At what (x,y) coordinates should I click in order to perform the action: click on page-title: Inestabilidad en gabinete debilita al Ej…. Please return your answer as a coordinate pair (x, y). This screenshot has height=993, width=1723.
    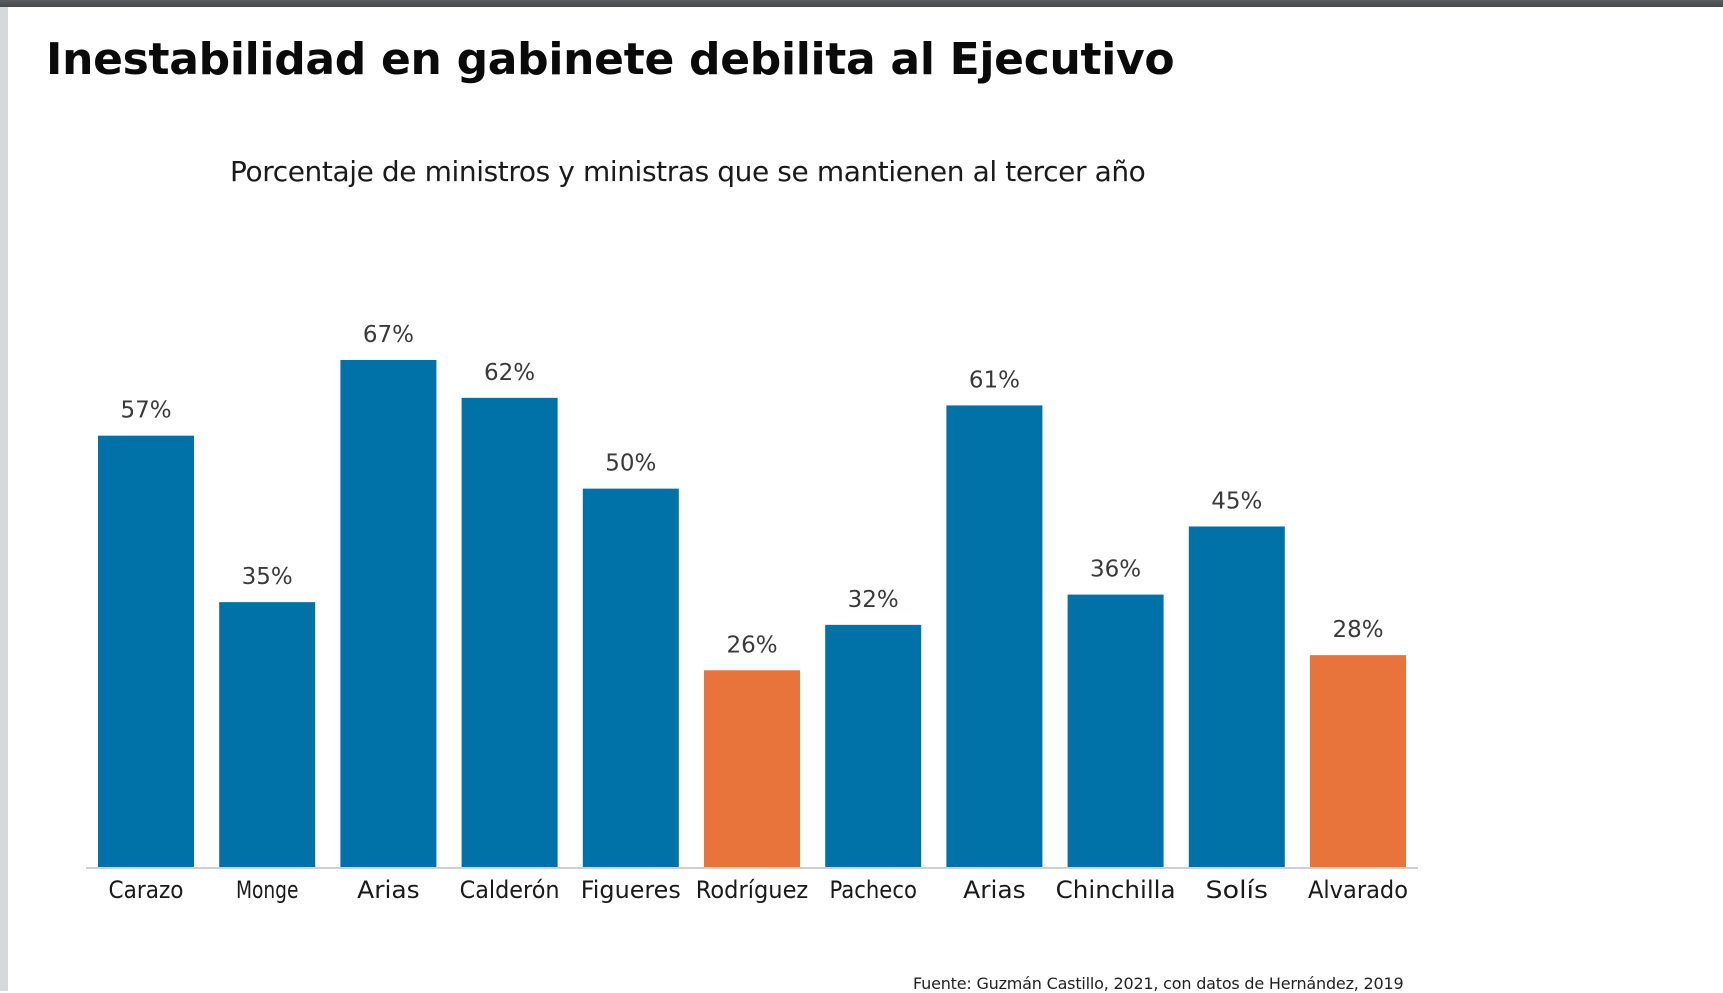
    Looking at the image, I should click on (610, 59).